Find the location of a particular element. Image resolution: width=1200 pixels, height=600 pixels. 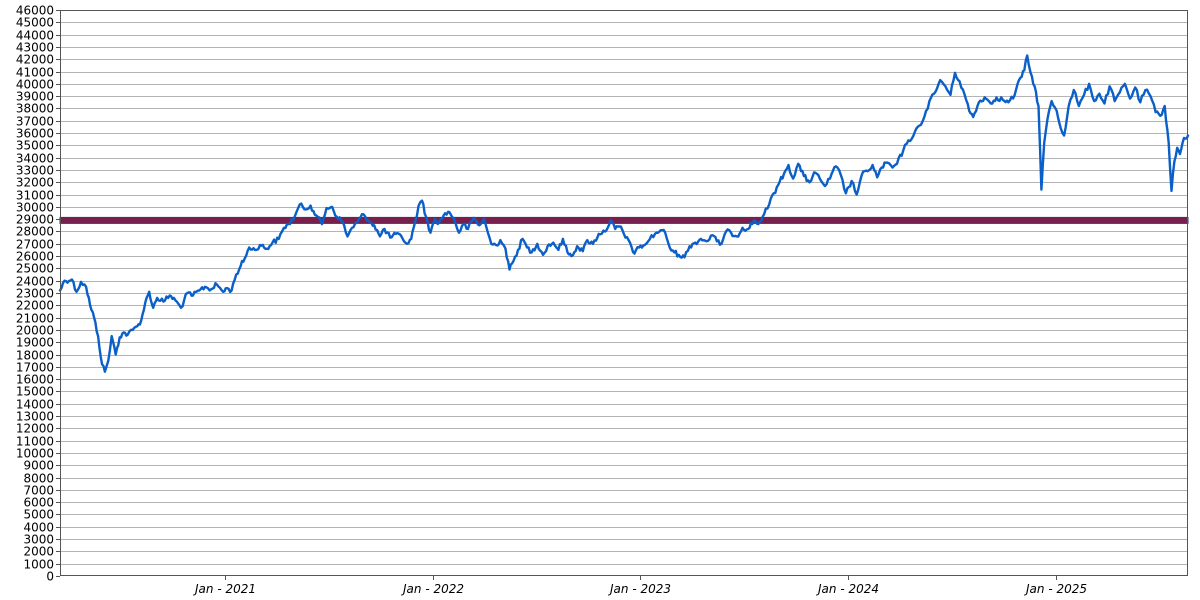

y-tick-label: 39000 is located at coordinates (35, 97).